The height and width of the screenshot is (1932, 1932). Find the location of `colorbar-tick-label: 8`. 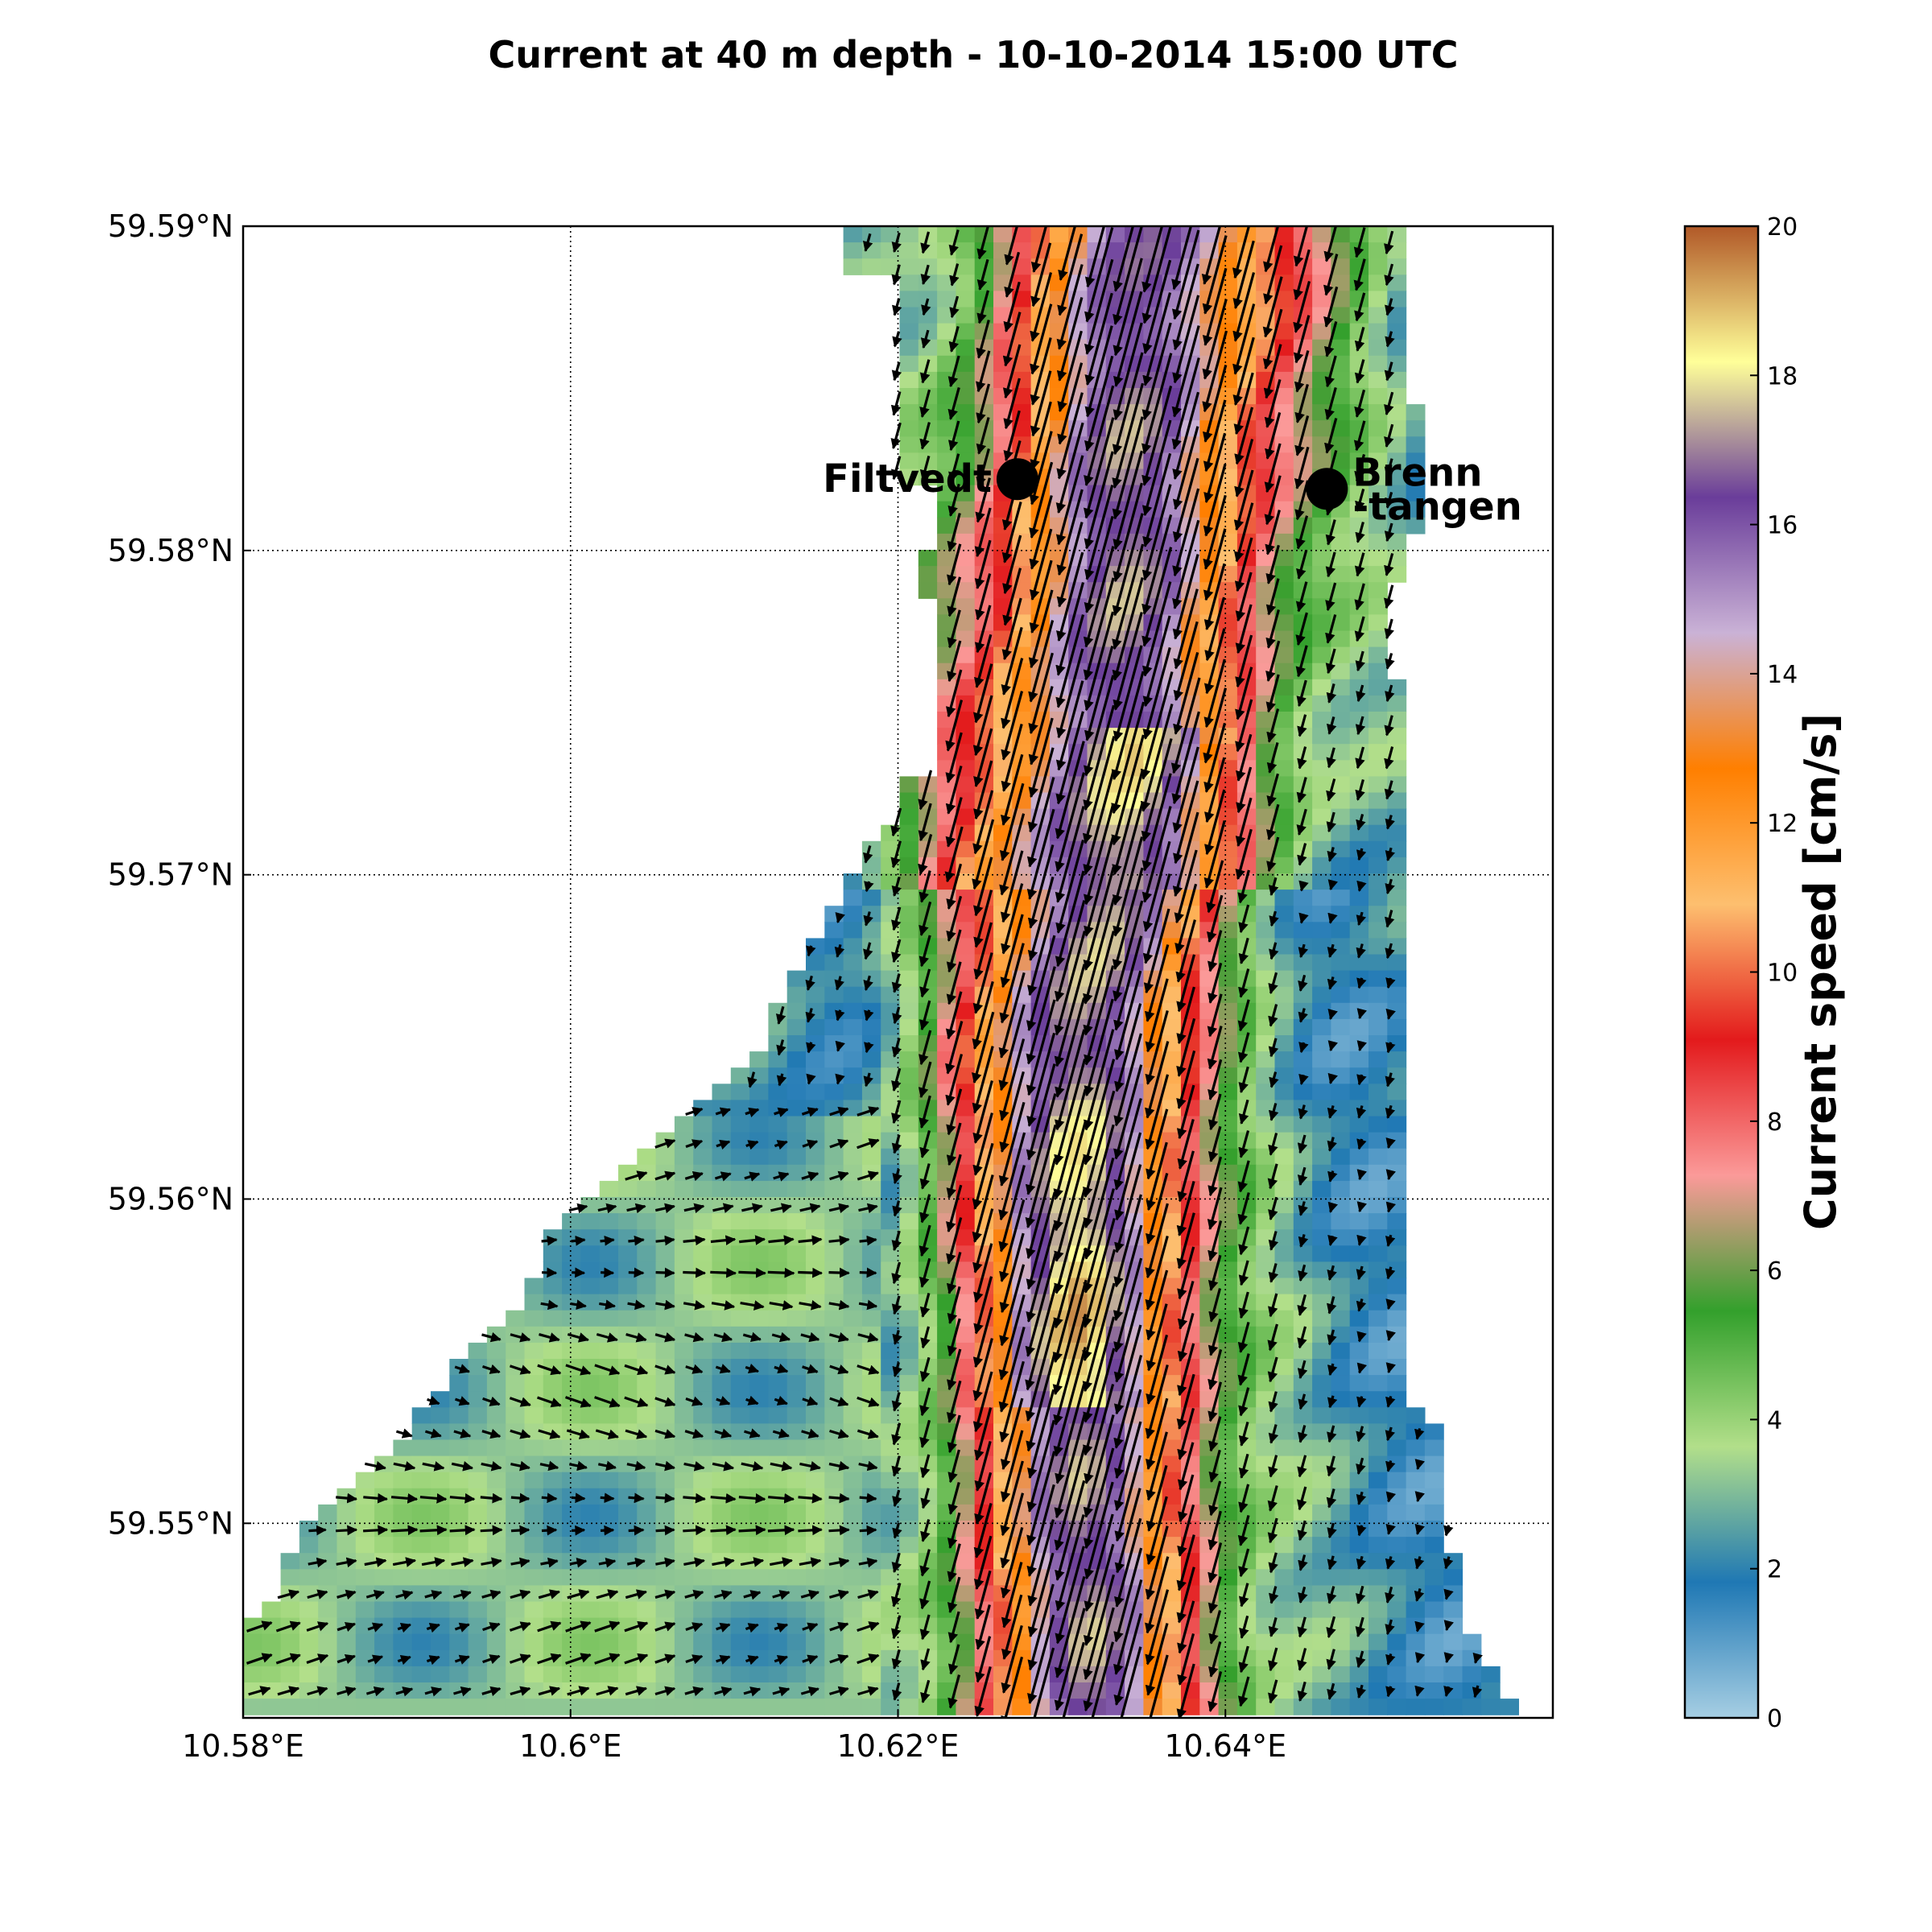

colorbar-tick-label: 8 is located at coordinates (1774, 1122).